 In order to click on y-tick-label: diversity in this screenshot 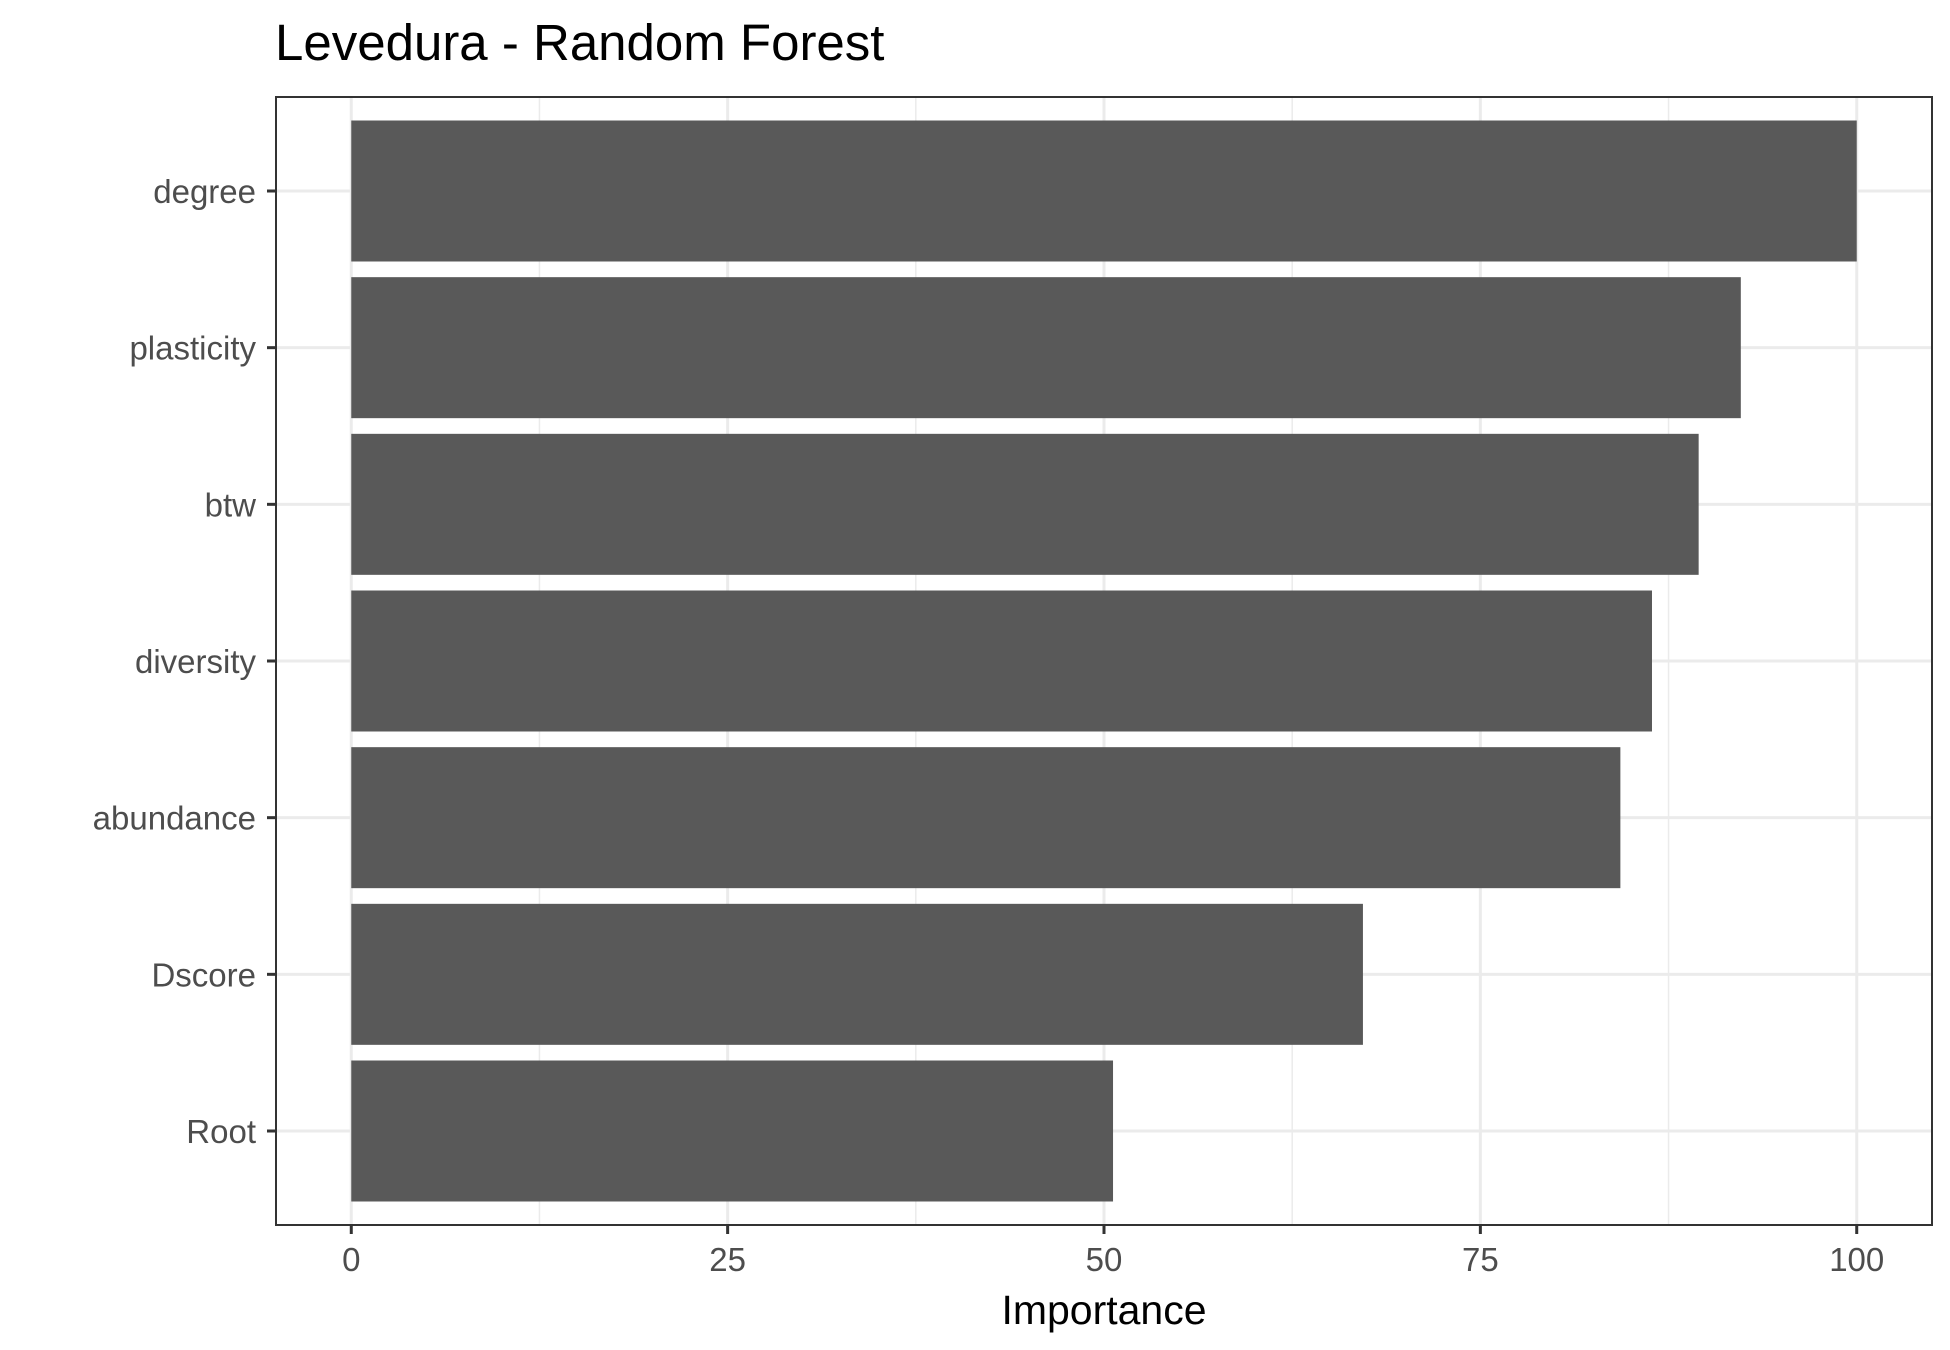, I will do `click(196, 661)`.